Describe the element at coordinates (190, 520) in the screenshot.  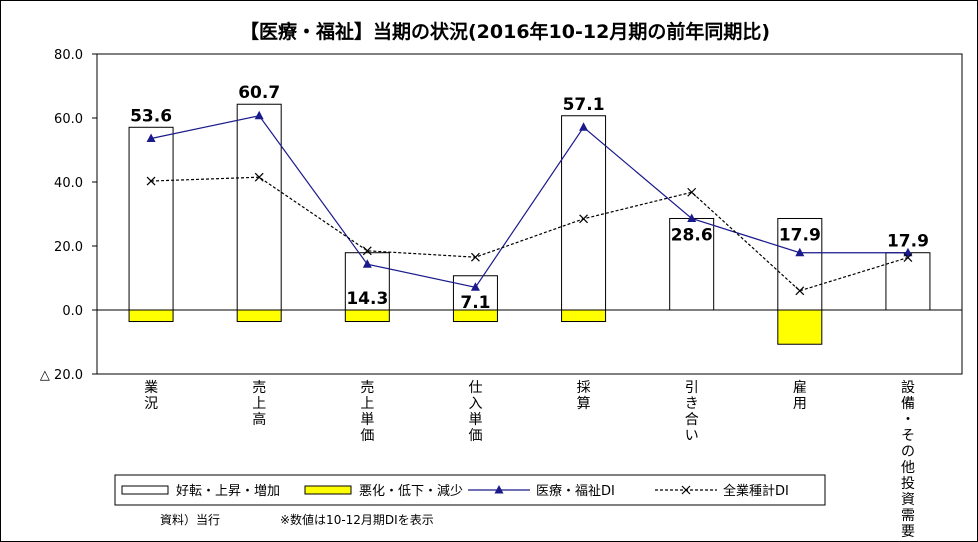
I see `source-note: 資料）当行` at that location.